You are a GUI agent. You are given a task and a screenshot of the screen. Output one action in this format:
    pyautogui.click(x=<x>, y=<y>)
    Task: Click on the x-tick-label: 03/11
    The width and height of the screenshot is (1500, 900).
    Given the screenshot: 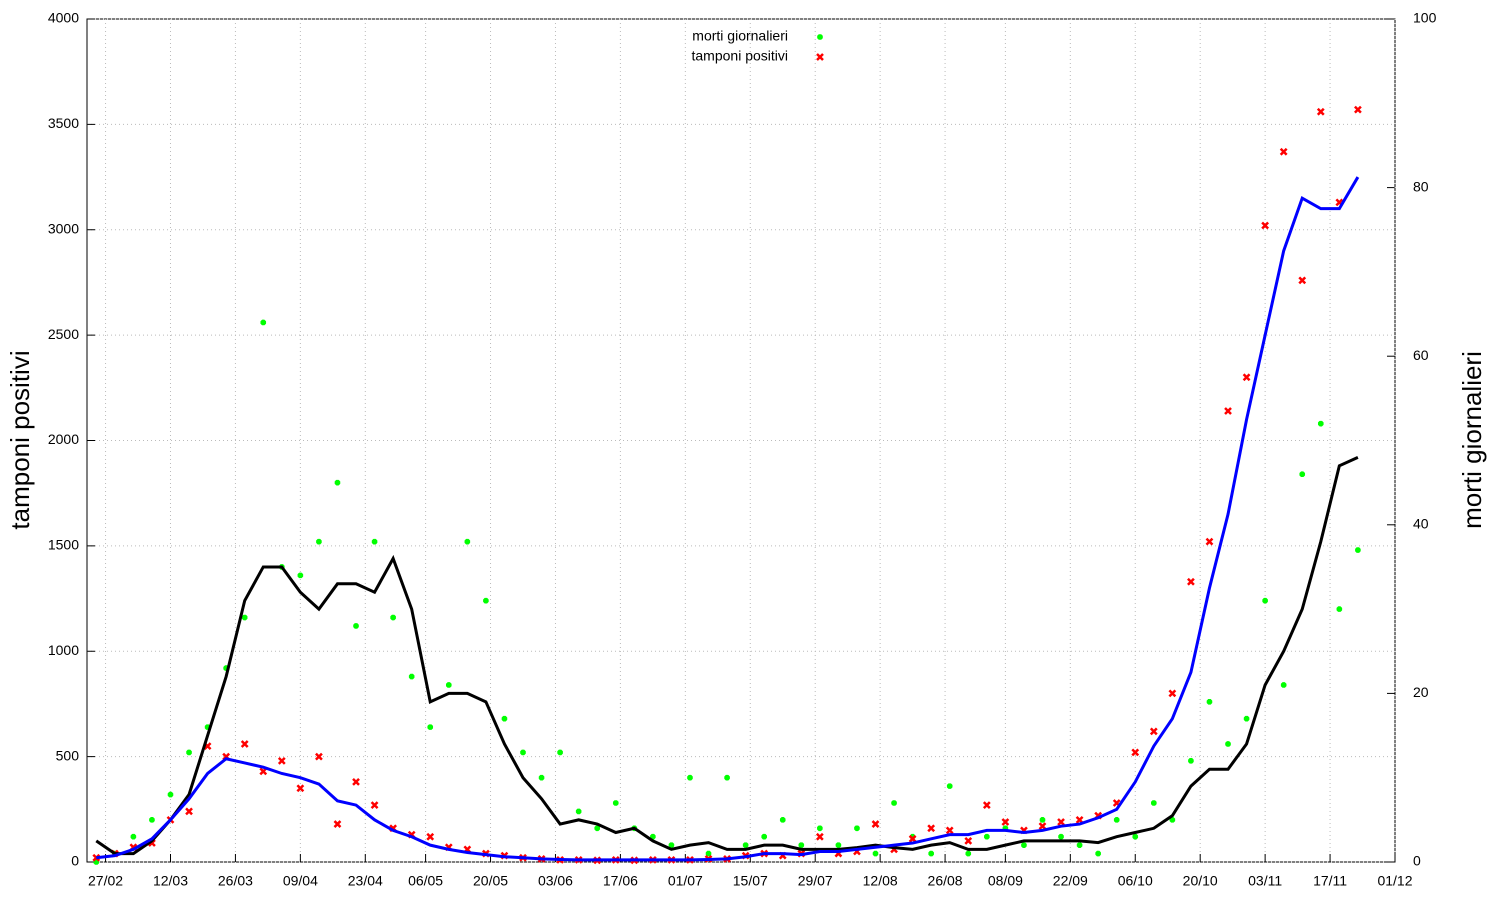 What is the action you would take?
    pyautogui.click(x=1265, y=881)
    